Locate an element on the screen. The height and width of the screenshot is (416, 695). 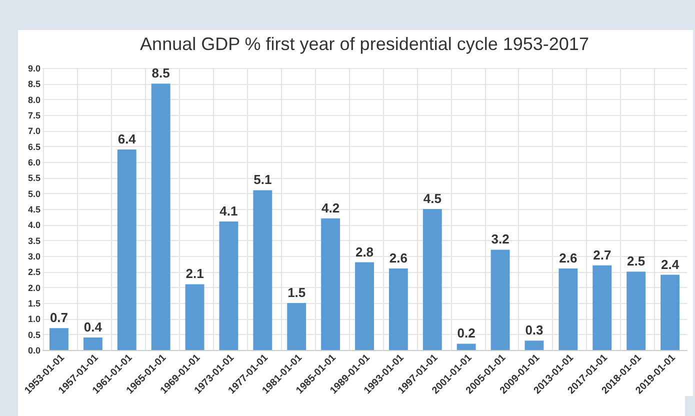
chart-title: Annual GDP % first year of presidential cycle 1953-2017 is located at coordinates (364, 44).